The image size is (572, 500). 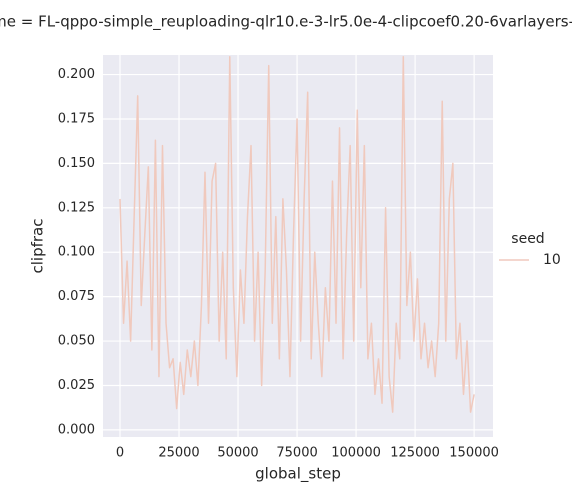 What do you see at coordinates (76, 385) in the screenshot?
I see `y-tick-label: 0.025` at bounding box center [76, 385].